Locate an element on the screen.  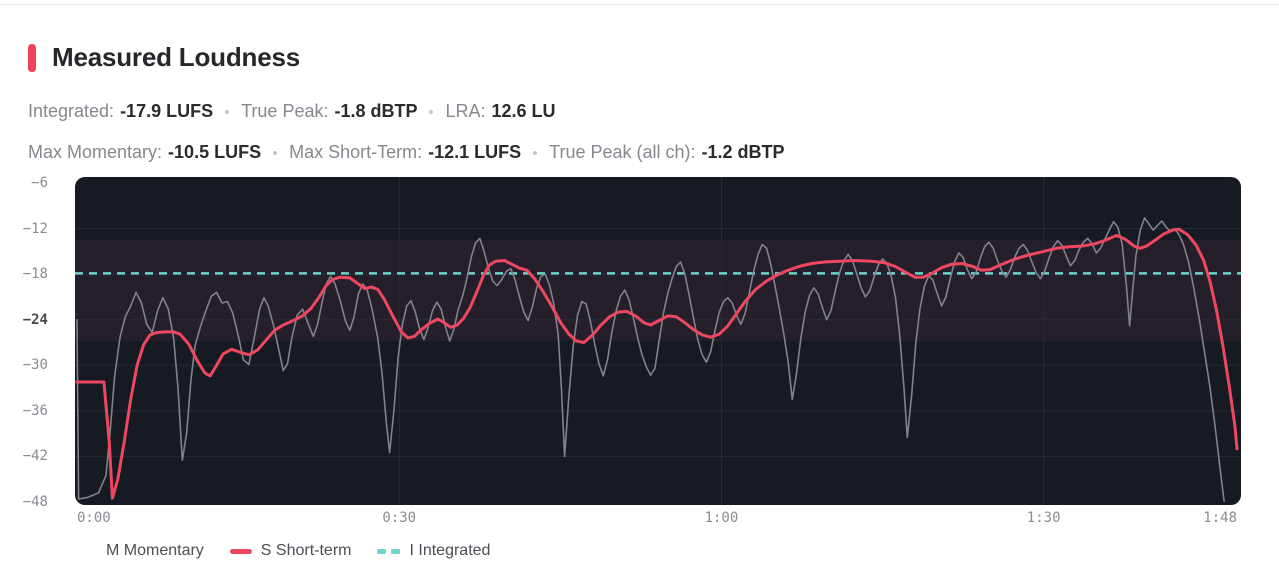
stat-value-lra: 12.6 LU is located at coordinates (523, 111).